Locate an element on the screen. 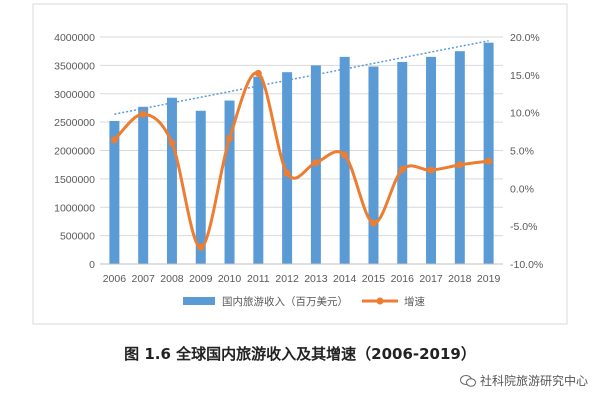  x-tick-label: 2009 is located at coordinates (201, 279).